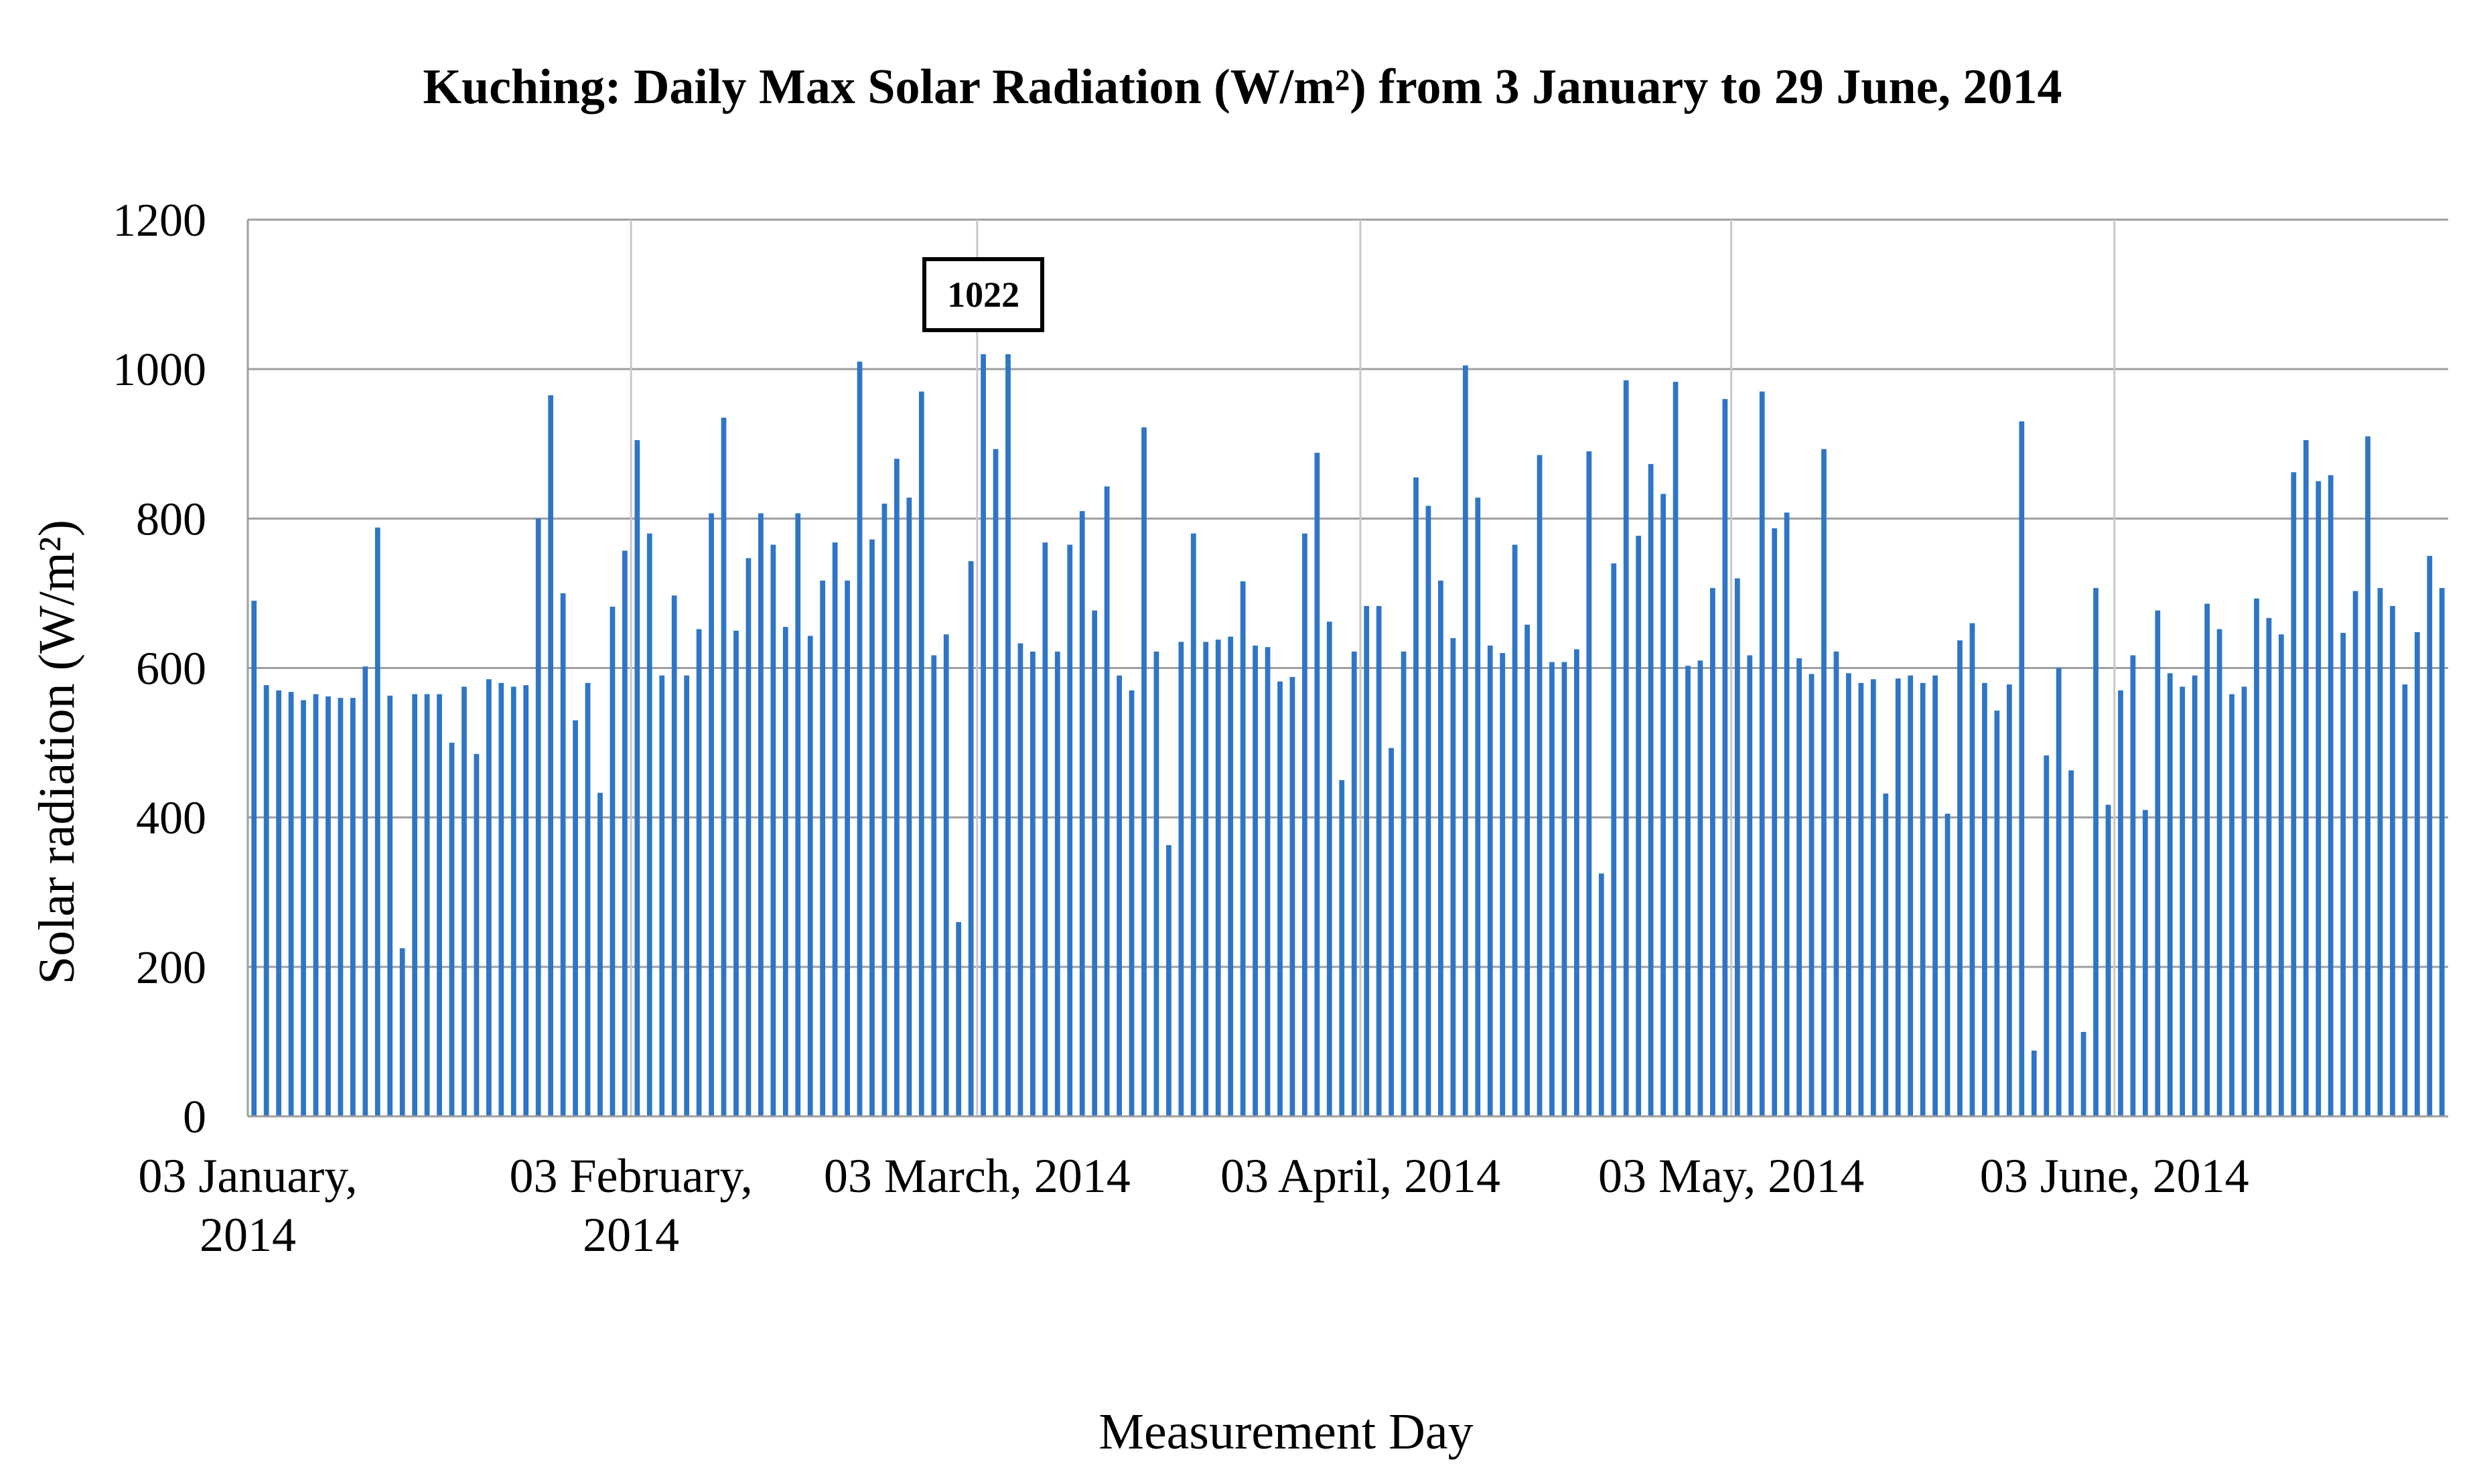 This screenshot has width=2485, height=1484. I want to click on y-tick-label: 200, so click(171, 968).